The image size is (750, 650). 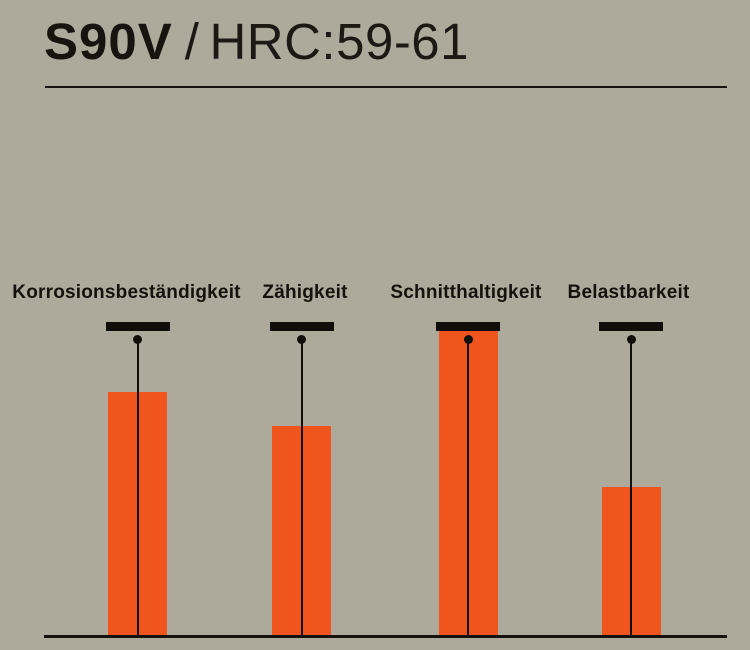 What do you see at coordinates (466, 292) in the screenshot?
I see `metric-label: Schnitthaltigkeit` at bounding box center [466, 292].